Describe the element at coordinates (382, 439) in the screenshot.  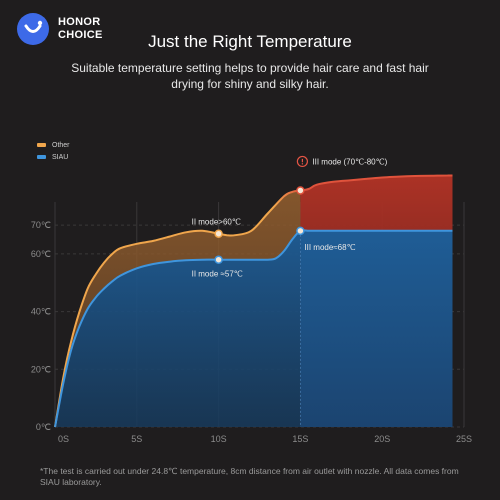
I see `x-tick-label: 20S` at that location.